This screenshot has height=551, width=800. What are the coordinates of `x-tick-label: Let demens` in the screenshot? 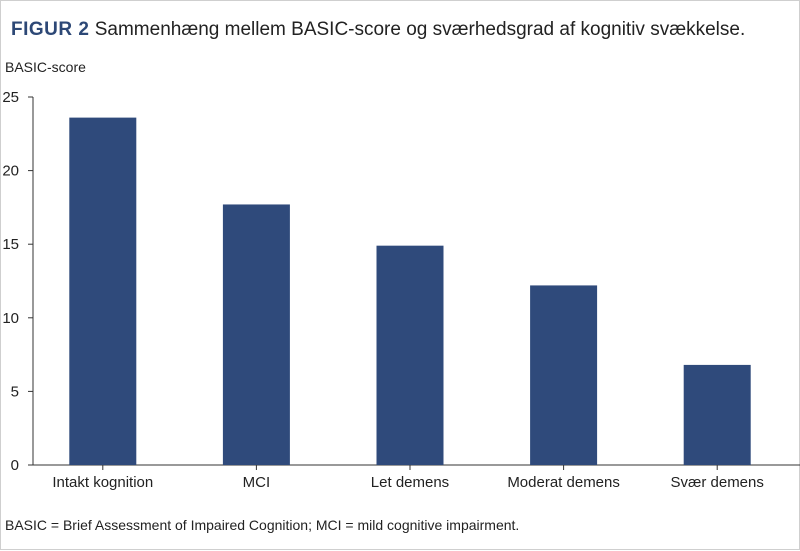 It's located at (410, 482).